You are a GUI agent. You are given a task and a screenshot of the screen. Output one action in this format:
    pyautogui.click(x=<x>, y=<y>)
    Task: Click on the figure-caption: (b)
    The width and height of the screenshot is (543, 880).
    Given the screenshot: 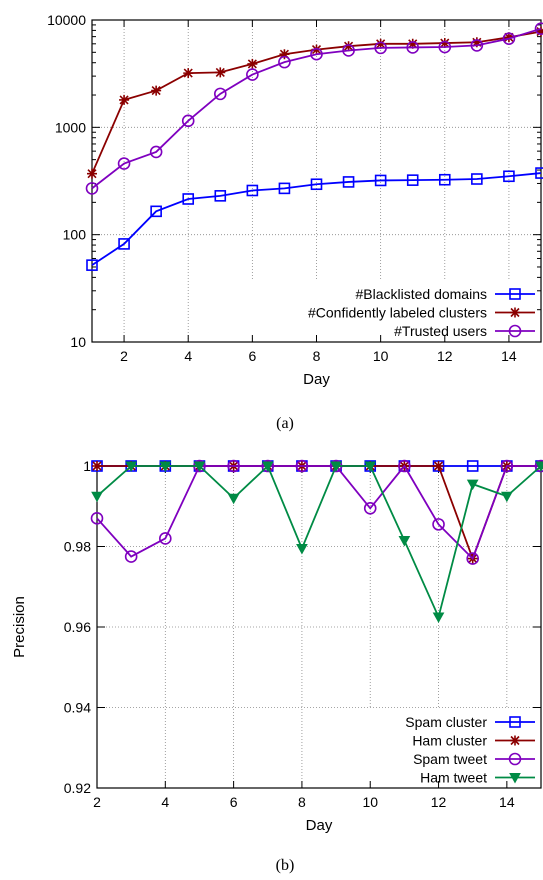 What is the action you would take?
    pyautogui.click(x=285, y=865)
    